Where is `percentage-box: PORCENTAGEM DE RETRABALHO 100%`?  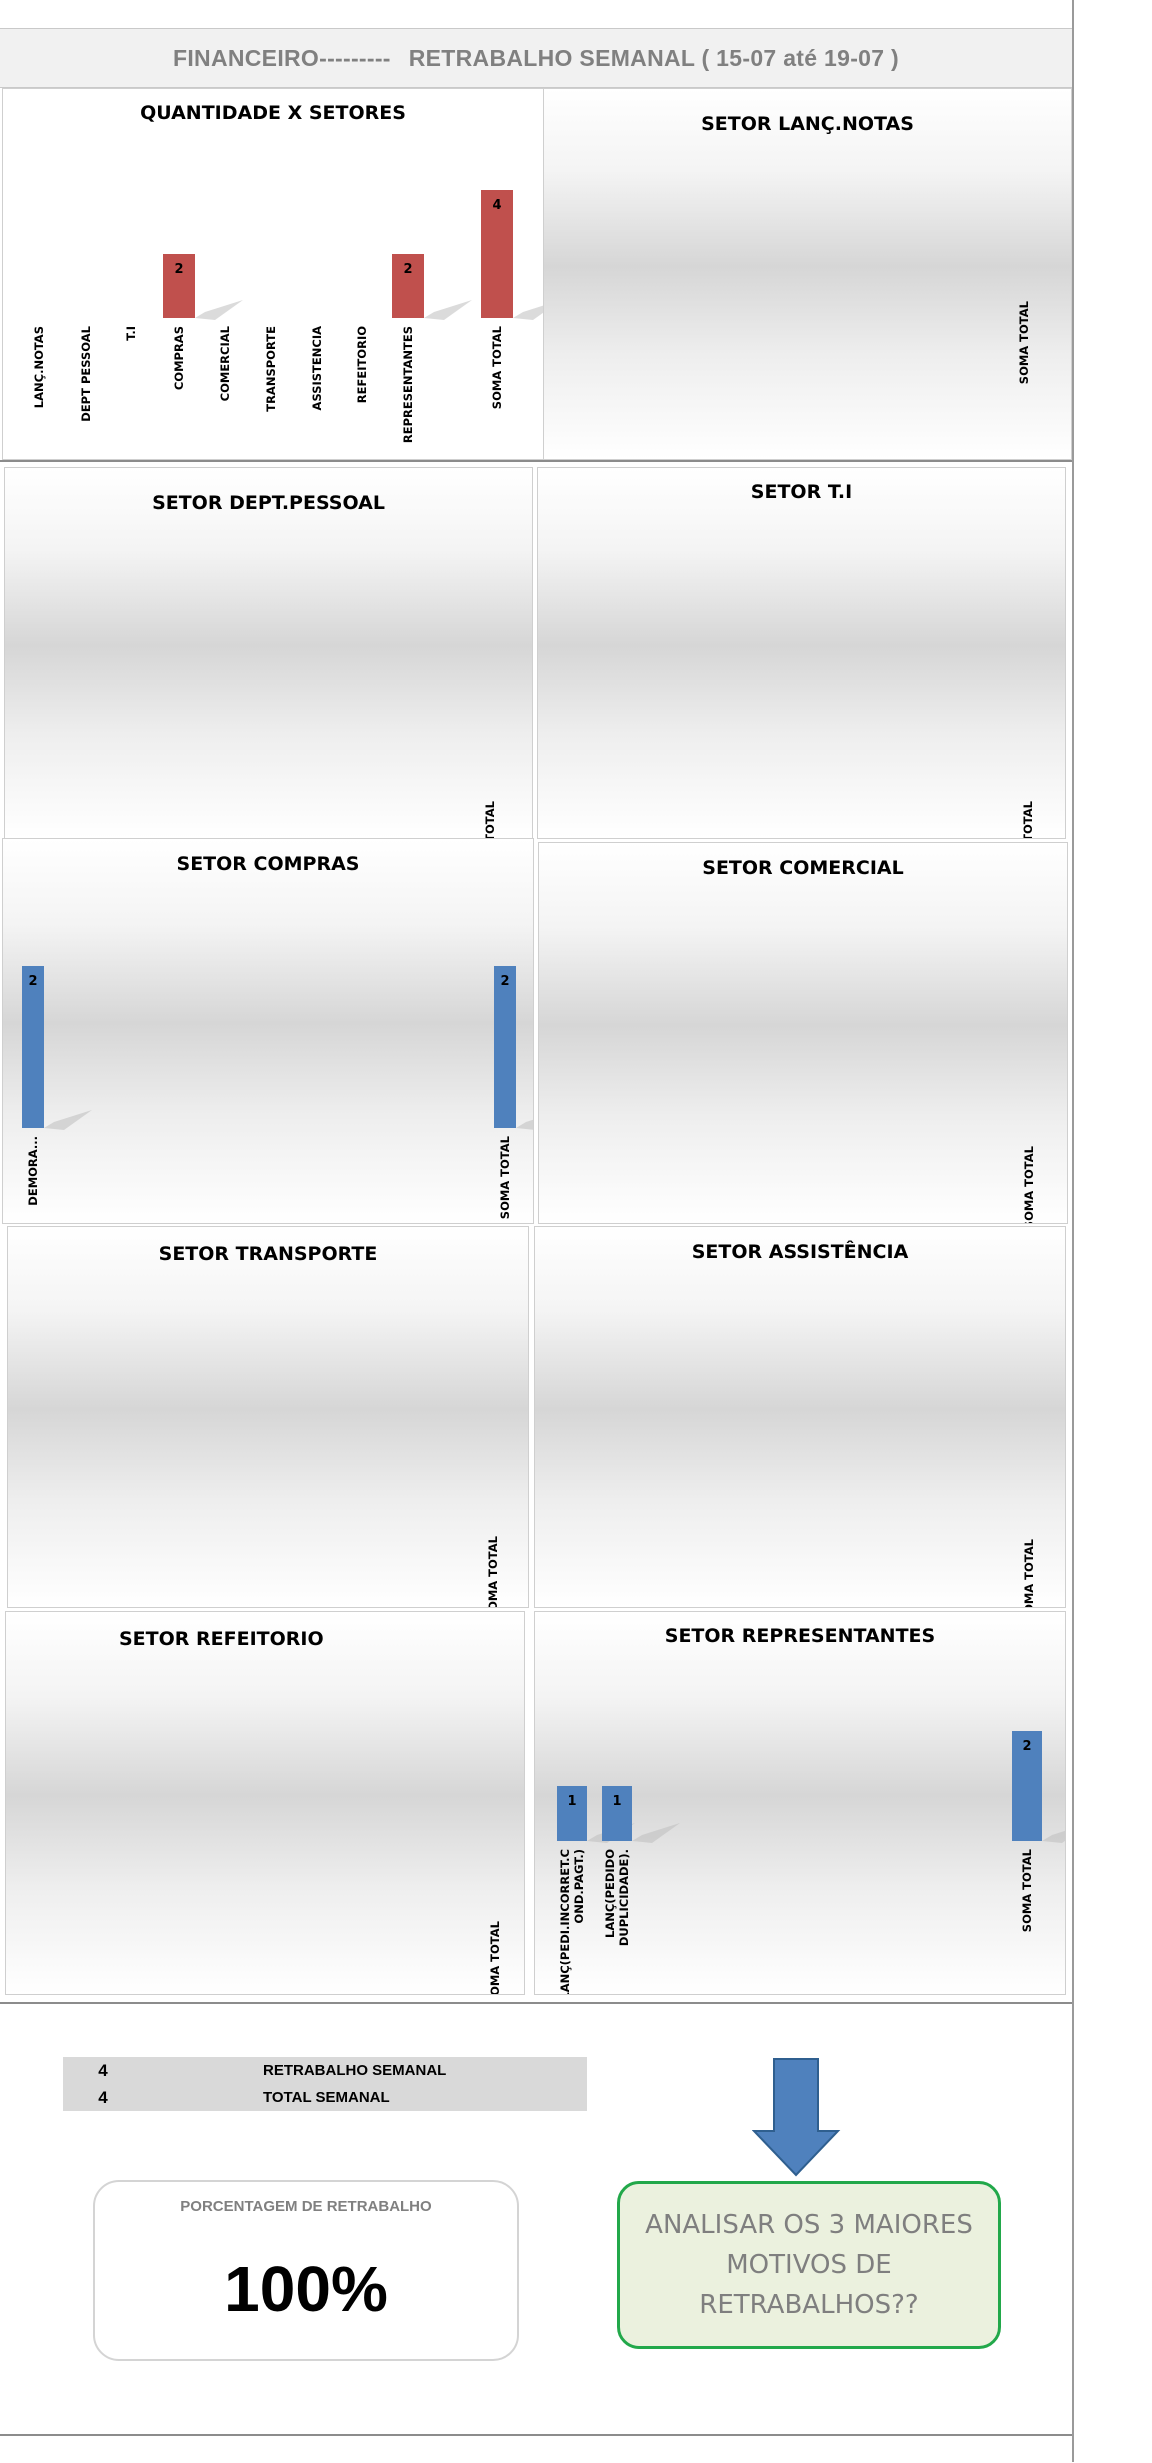 percentage-box: PORCENTAGEM DE RETRABALHO 100% is located at coordinates (306, 2270).